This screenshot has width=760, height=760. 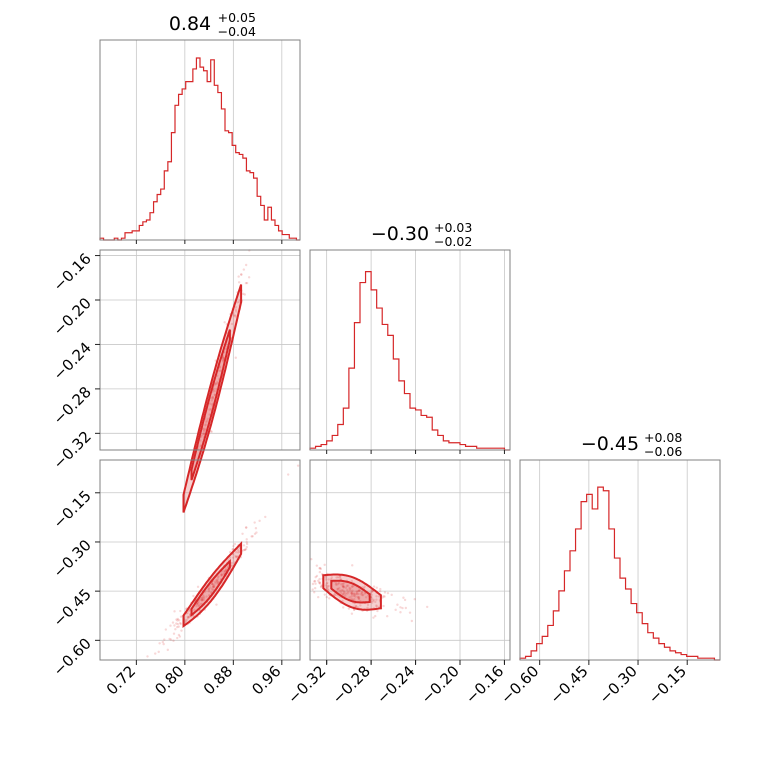 I want to click on x-tick-label: −0.45, so click(x=568, y=684).